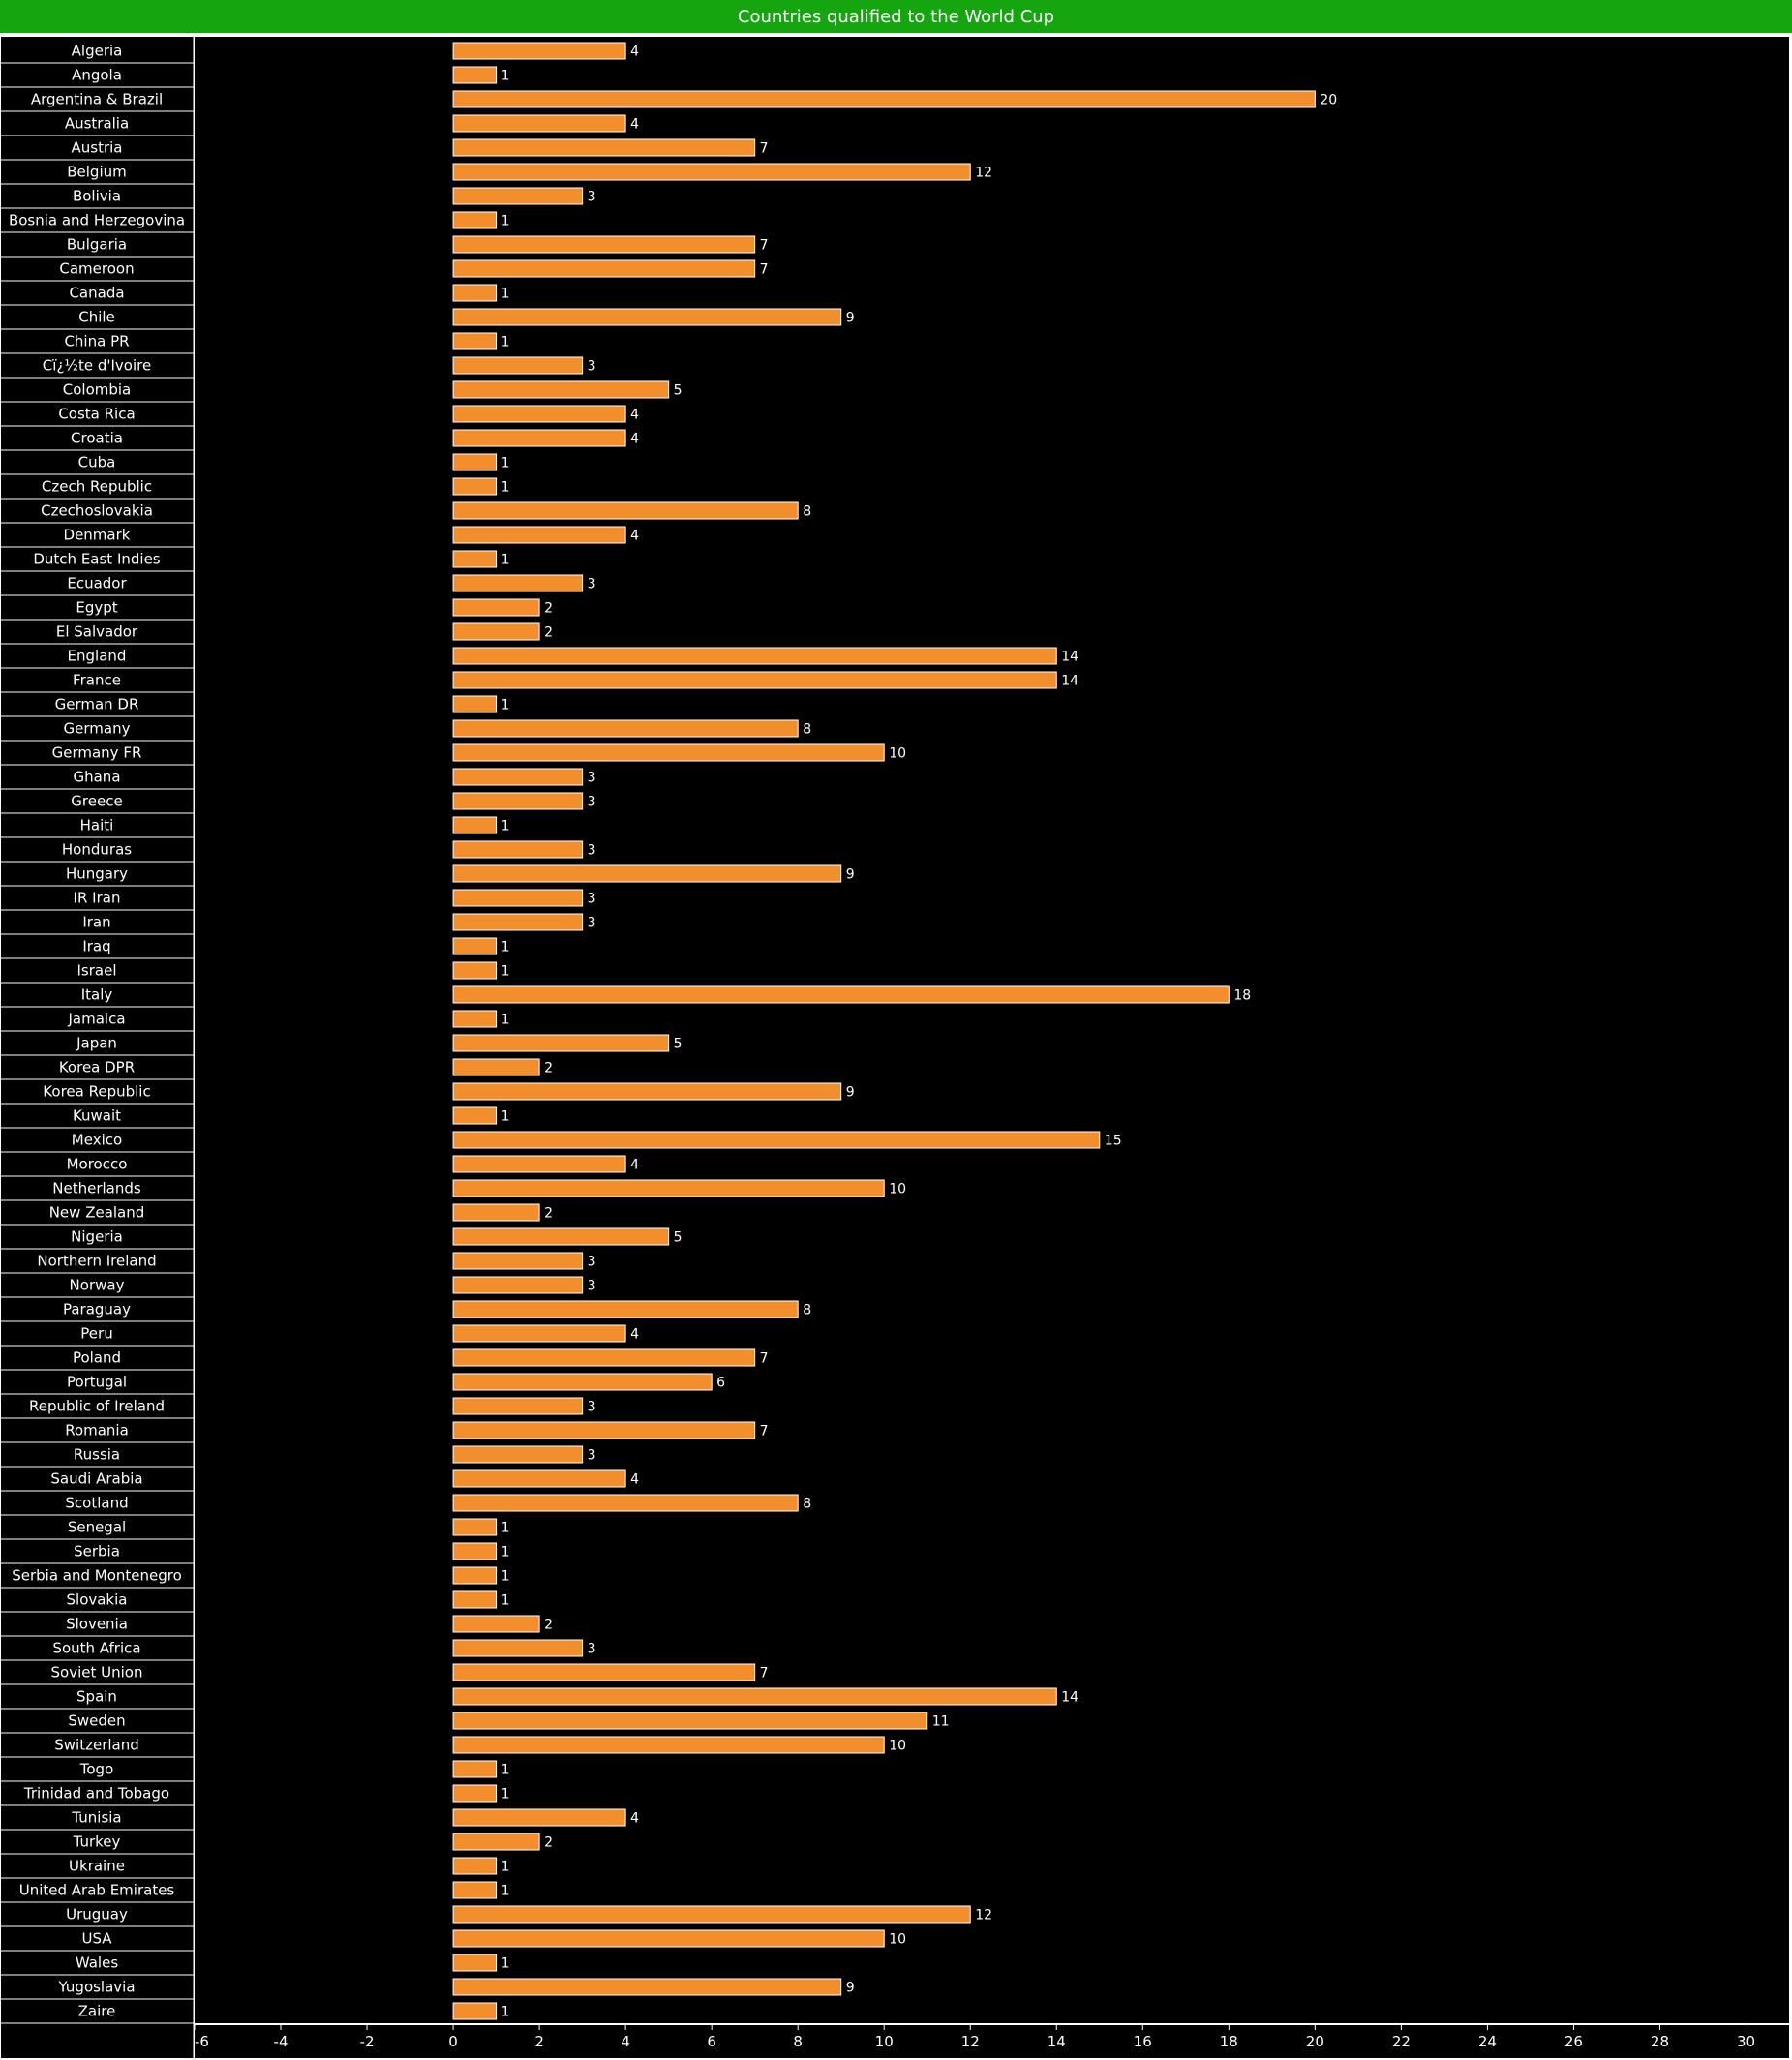  I want to click on category-label: Soviet Union, so click(97, 1672).